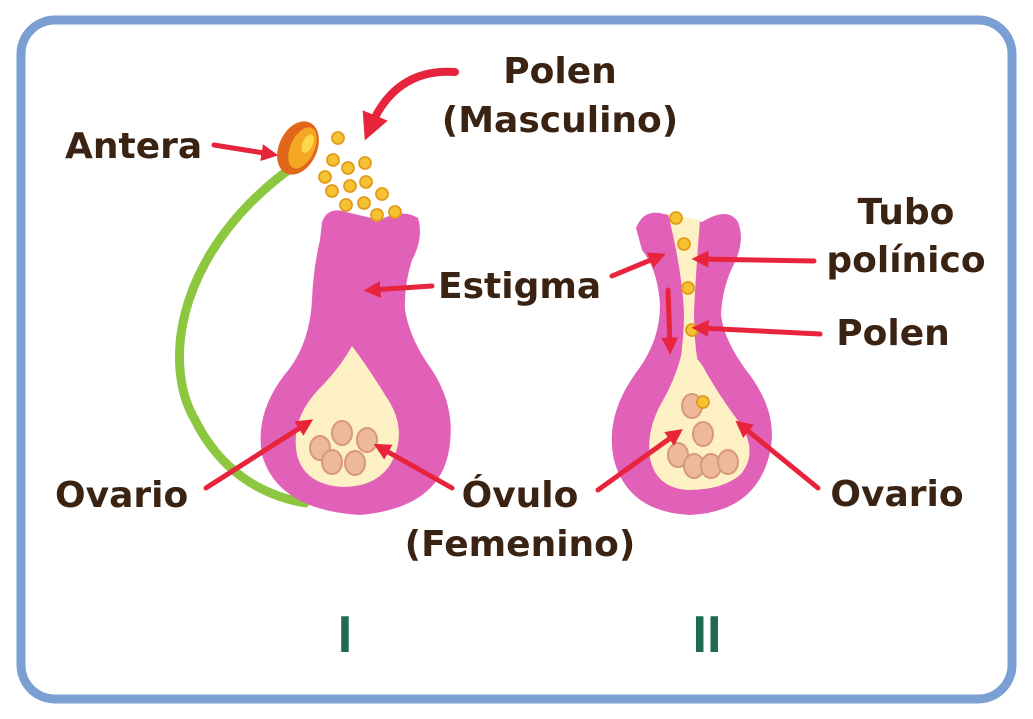 This screenshot has width=1033, height=719. What do you see at coordinates (560, 71) in the screenshot?
I see `label-polen-line1: Polen` at bounding box center [560, 71].